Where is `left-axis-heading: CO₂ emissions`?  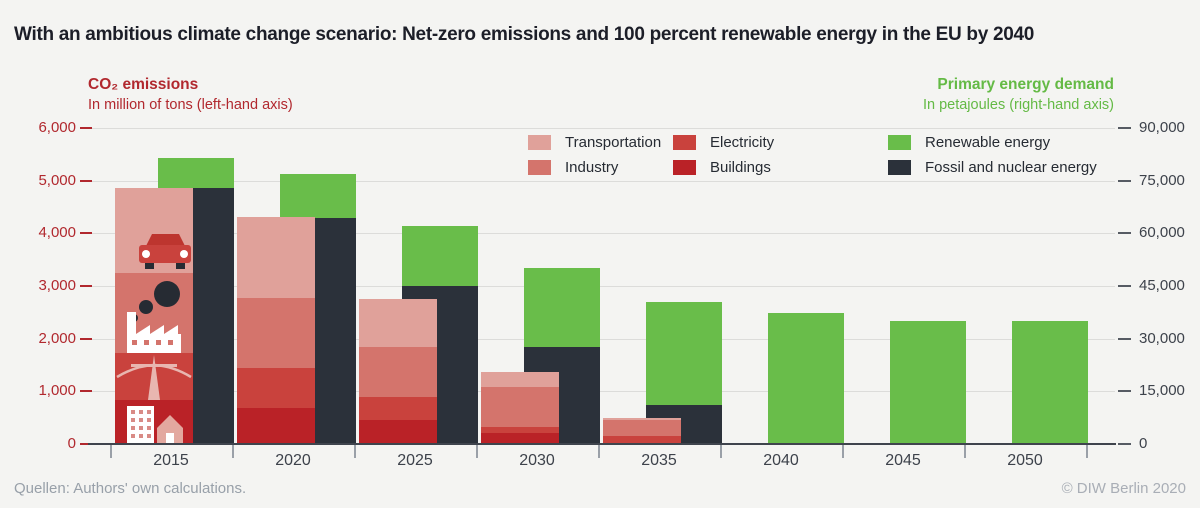
left-axis-heading: CO₂ emissions is located at coordinates (143, 84).